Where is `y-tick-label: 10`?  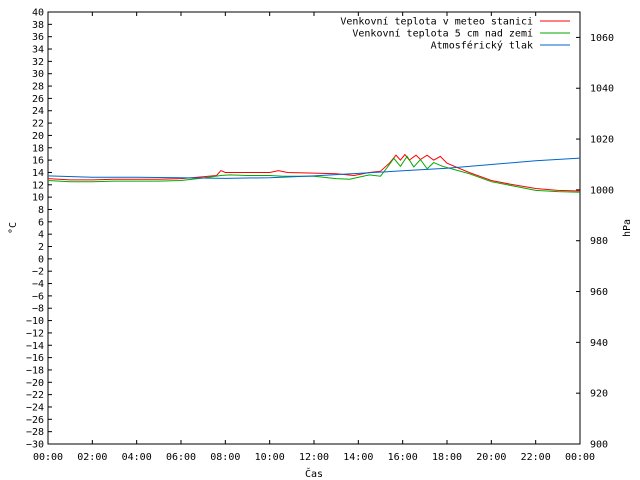
y-tick-label: 10 is located at coordinates (38, 198).